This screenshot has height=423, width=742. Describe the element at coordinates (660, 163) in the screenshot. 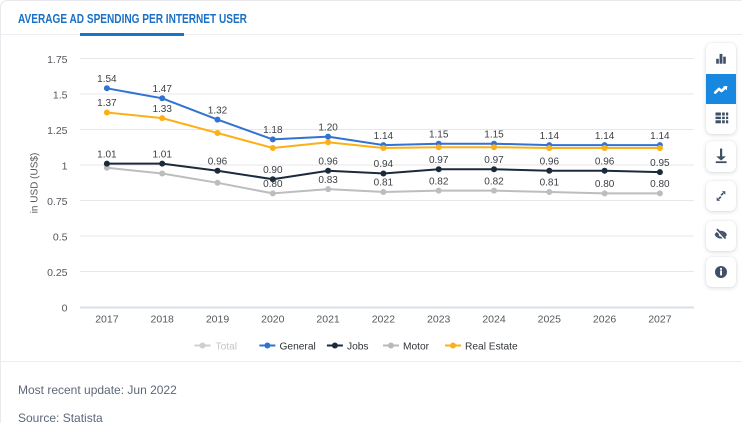

I see `svg-text: 0.95` at that location.